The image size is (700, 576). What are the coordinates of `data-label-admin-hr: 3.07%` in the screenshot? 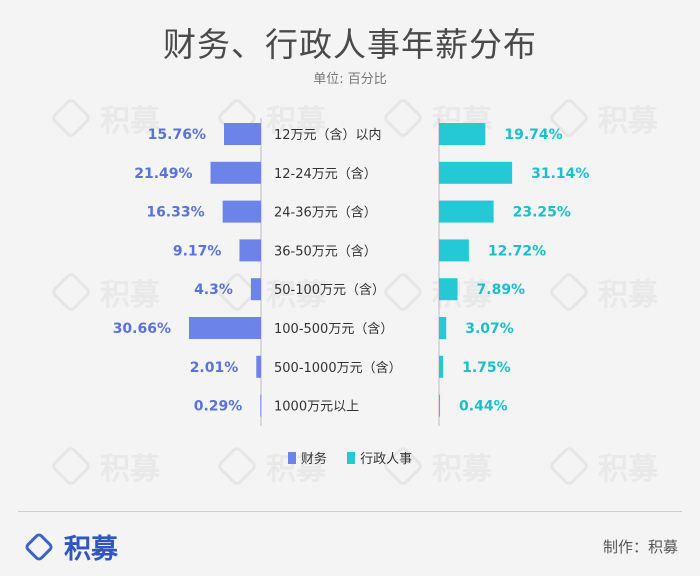 It's located at (489, 329).